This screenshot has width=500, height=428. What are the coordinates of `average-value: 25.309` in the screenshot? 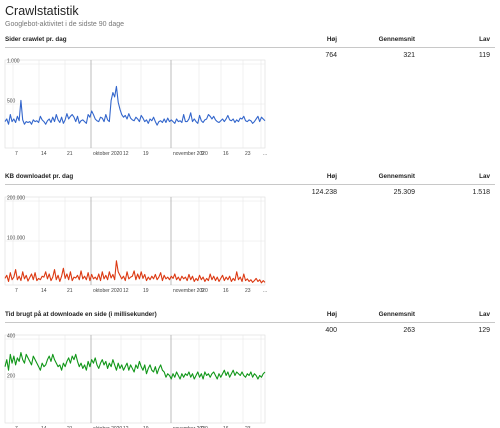 It's located at (404, 192).